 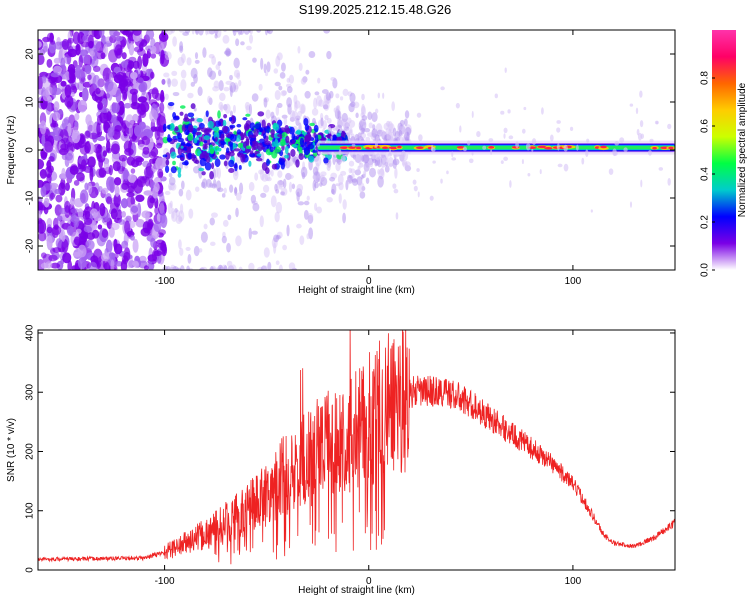 What do you see at coordinates (705, 270) in the screenshot?
I see `colorbar-tick-label: 0.0` at bounding box center [705, 270].